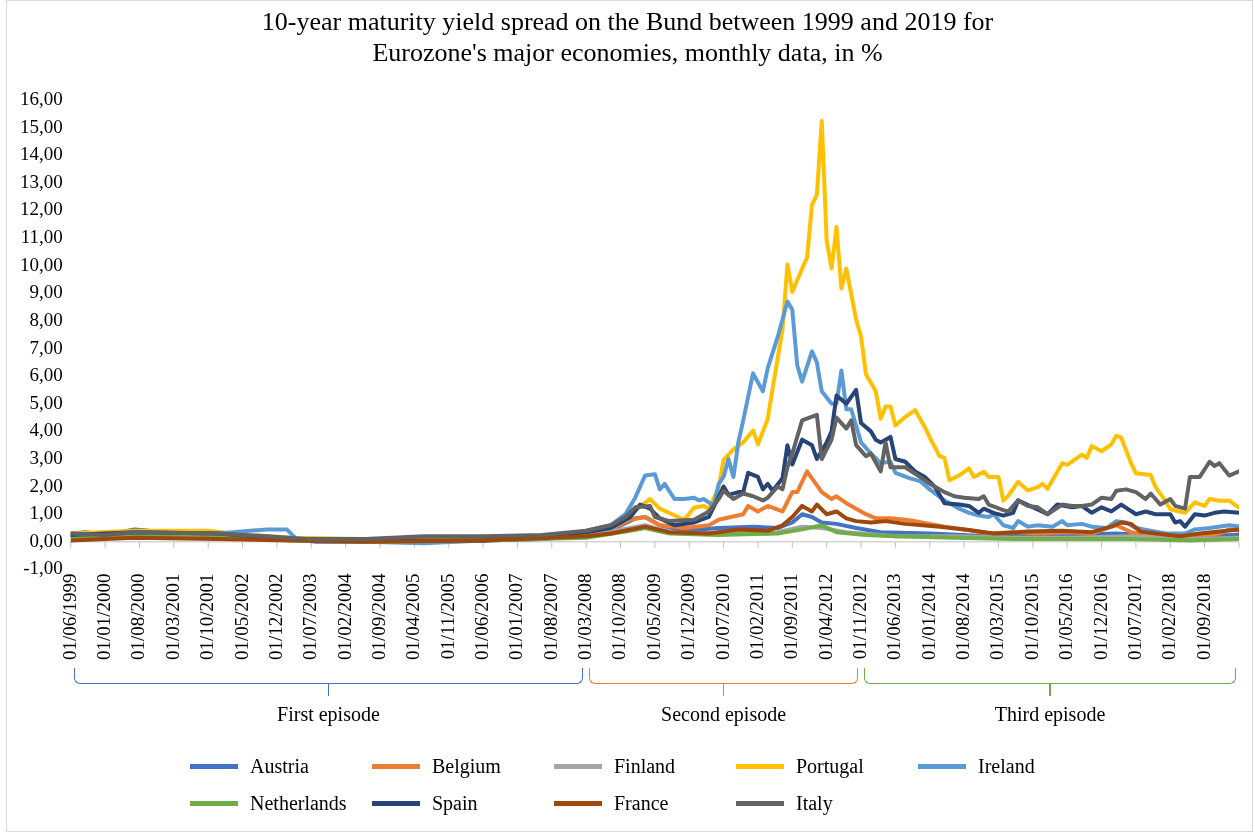 This screenshot has width=1255, height=834. What do you see at coordinates (46, 430) in the screenshot?
I see `y-tick-label: 4,00` at bounding box center [46, 430].